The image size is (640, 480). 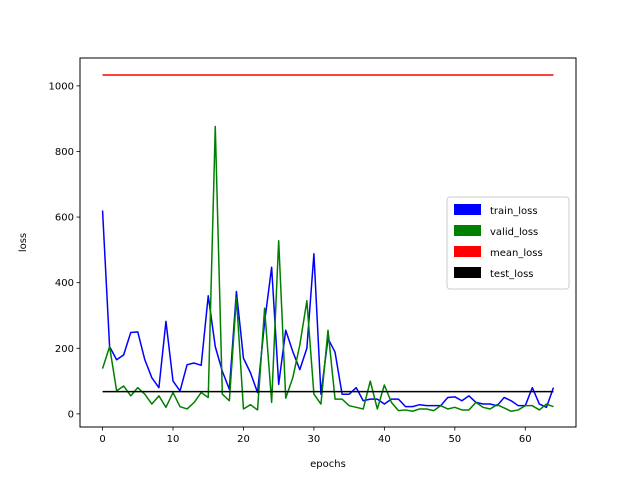 I want to click on y-tick-label: 600, so click(x=64, y=218).